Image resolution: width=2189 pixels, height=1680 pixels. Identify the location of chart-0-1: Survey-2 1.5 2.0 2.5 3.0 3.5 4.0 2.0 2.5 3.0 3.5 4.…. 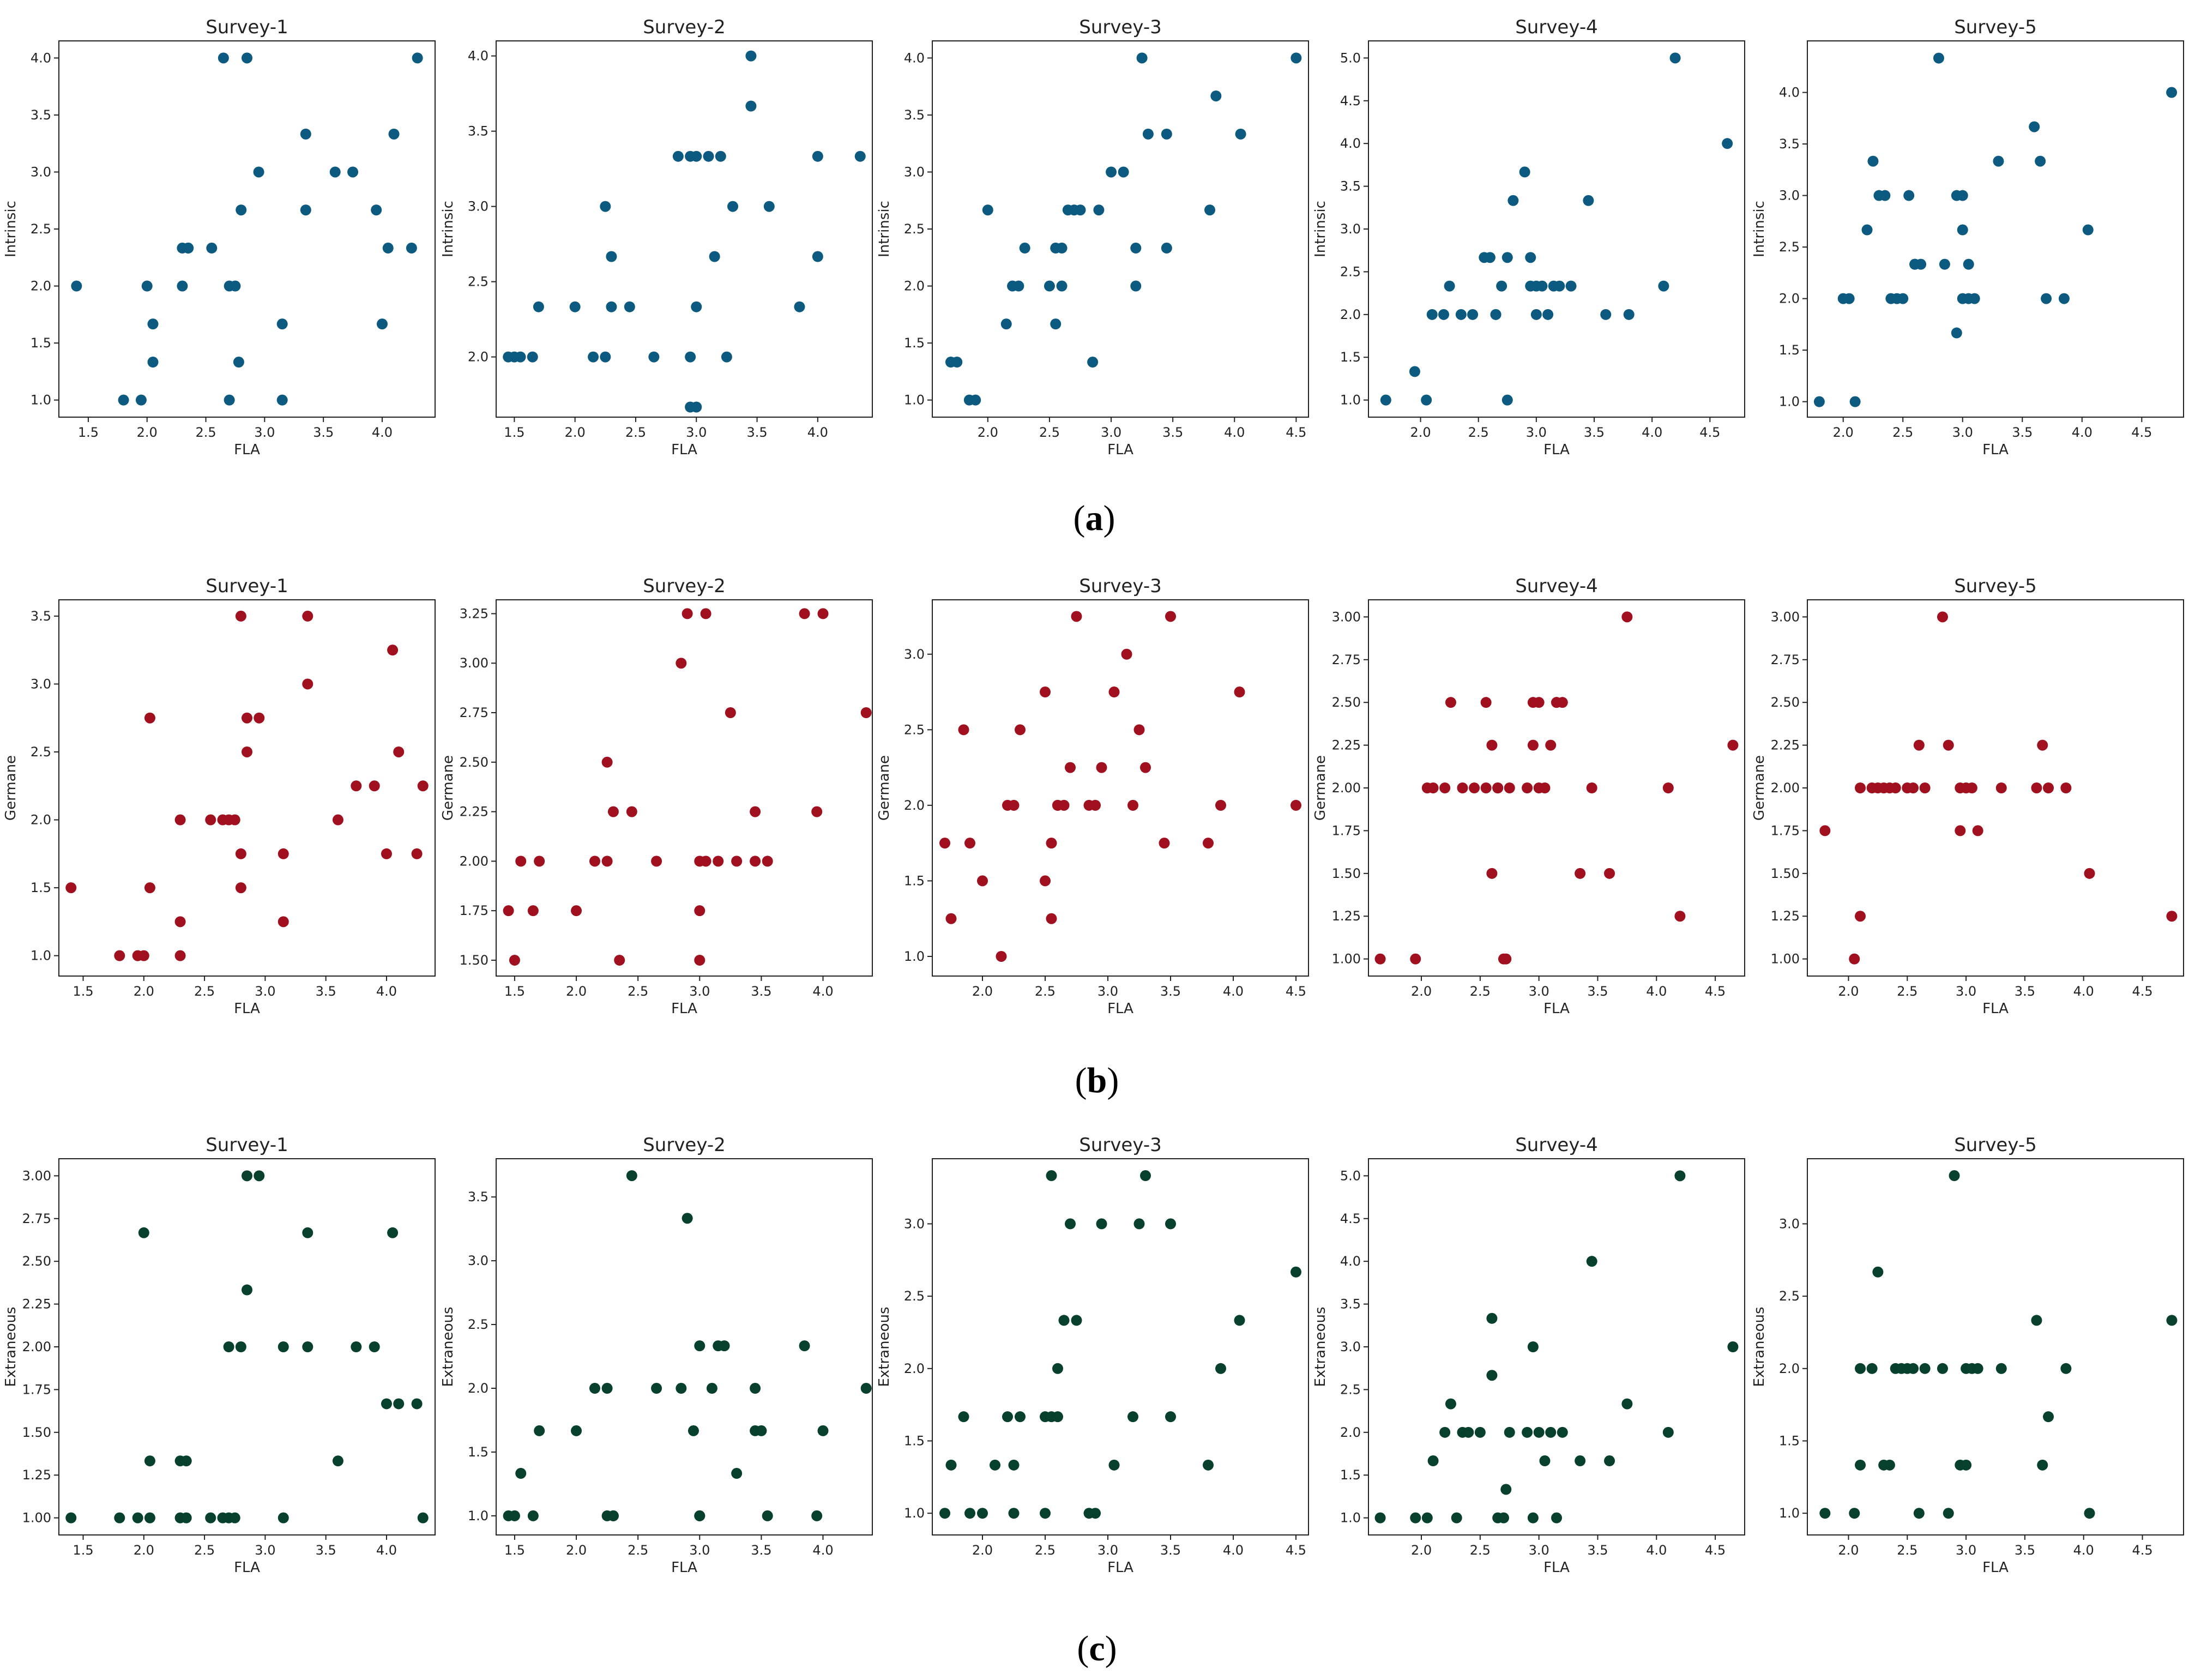
(656, 237).